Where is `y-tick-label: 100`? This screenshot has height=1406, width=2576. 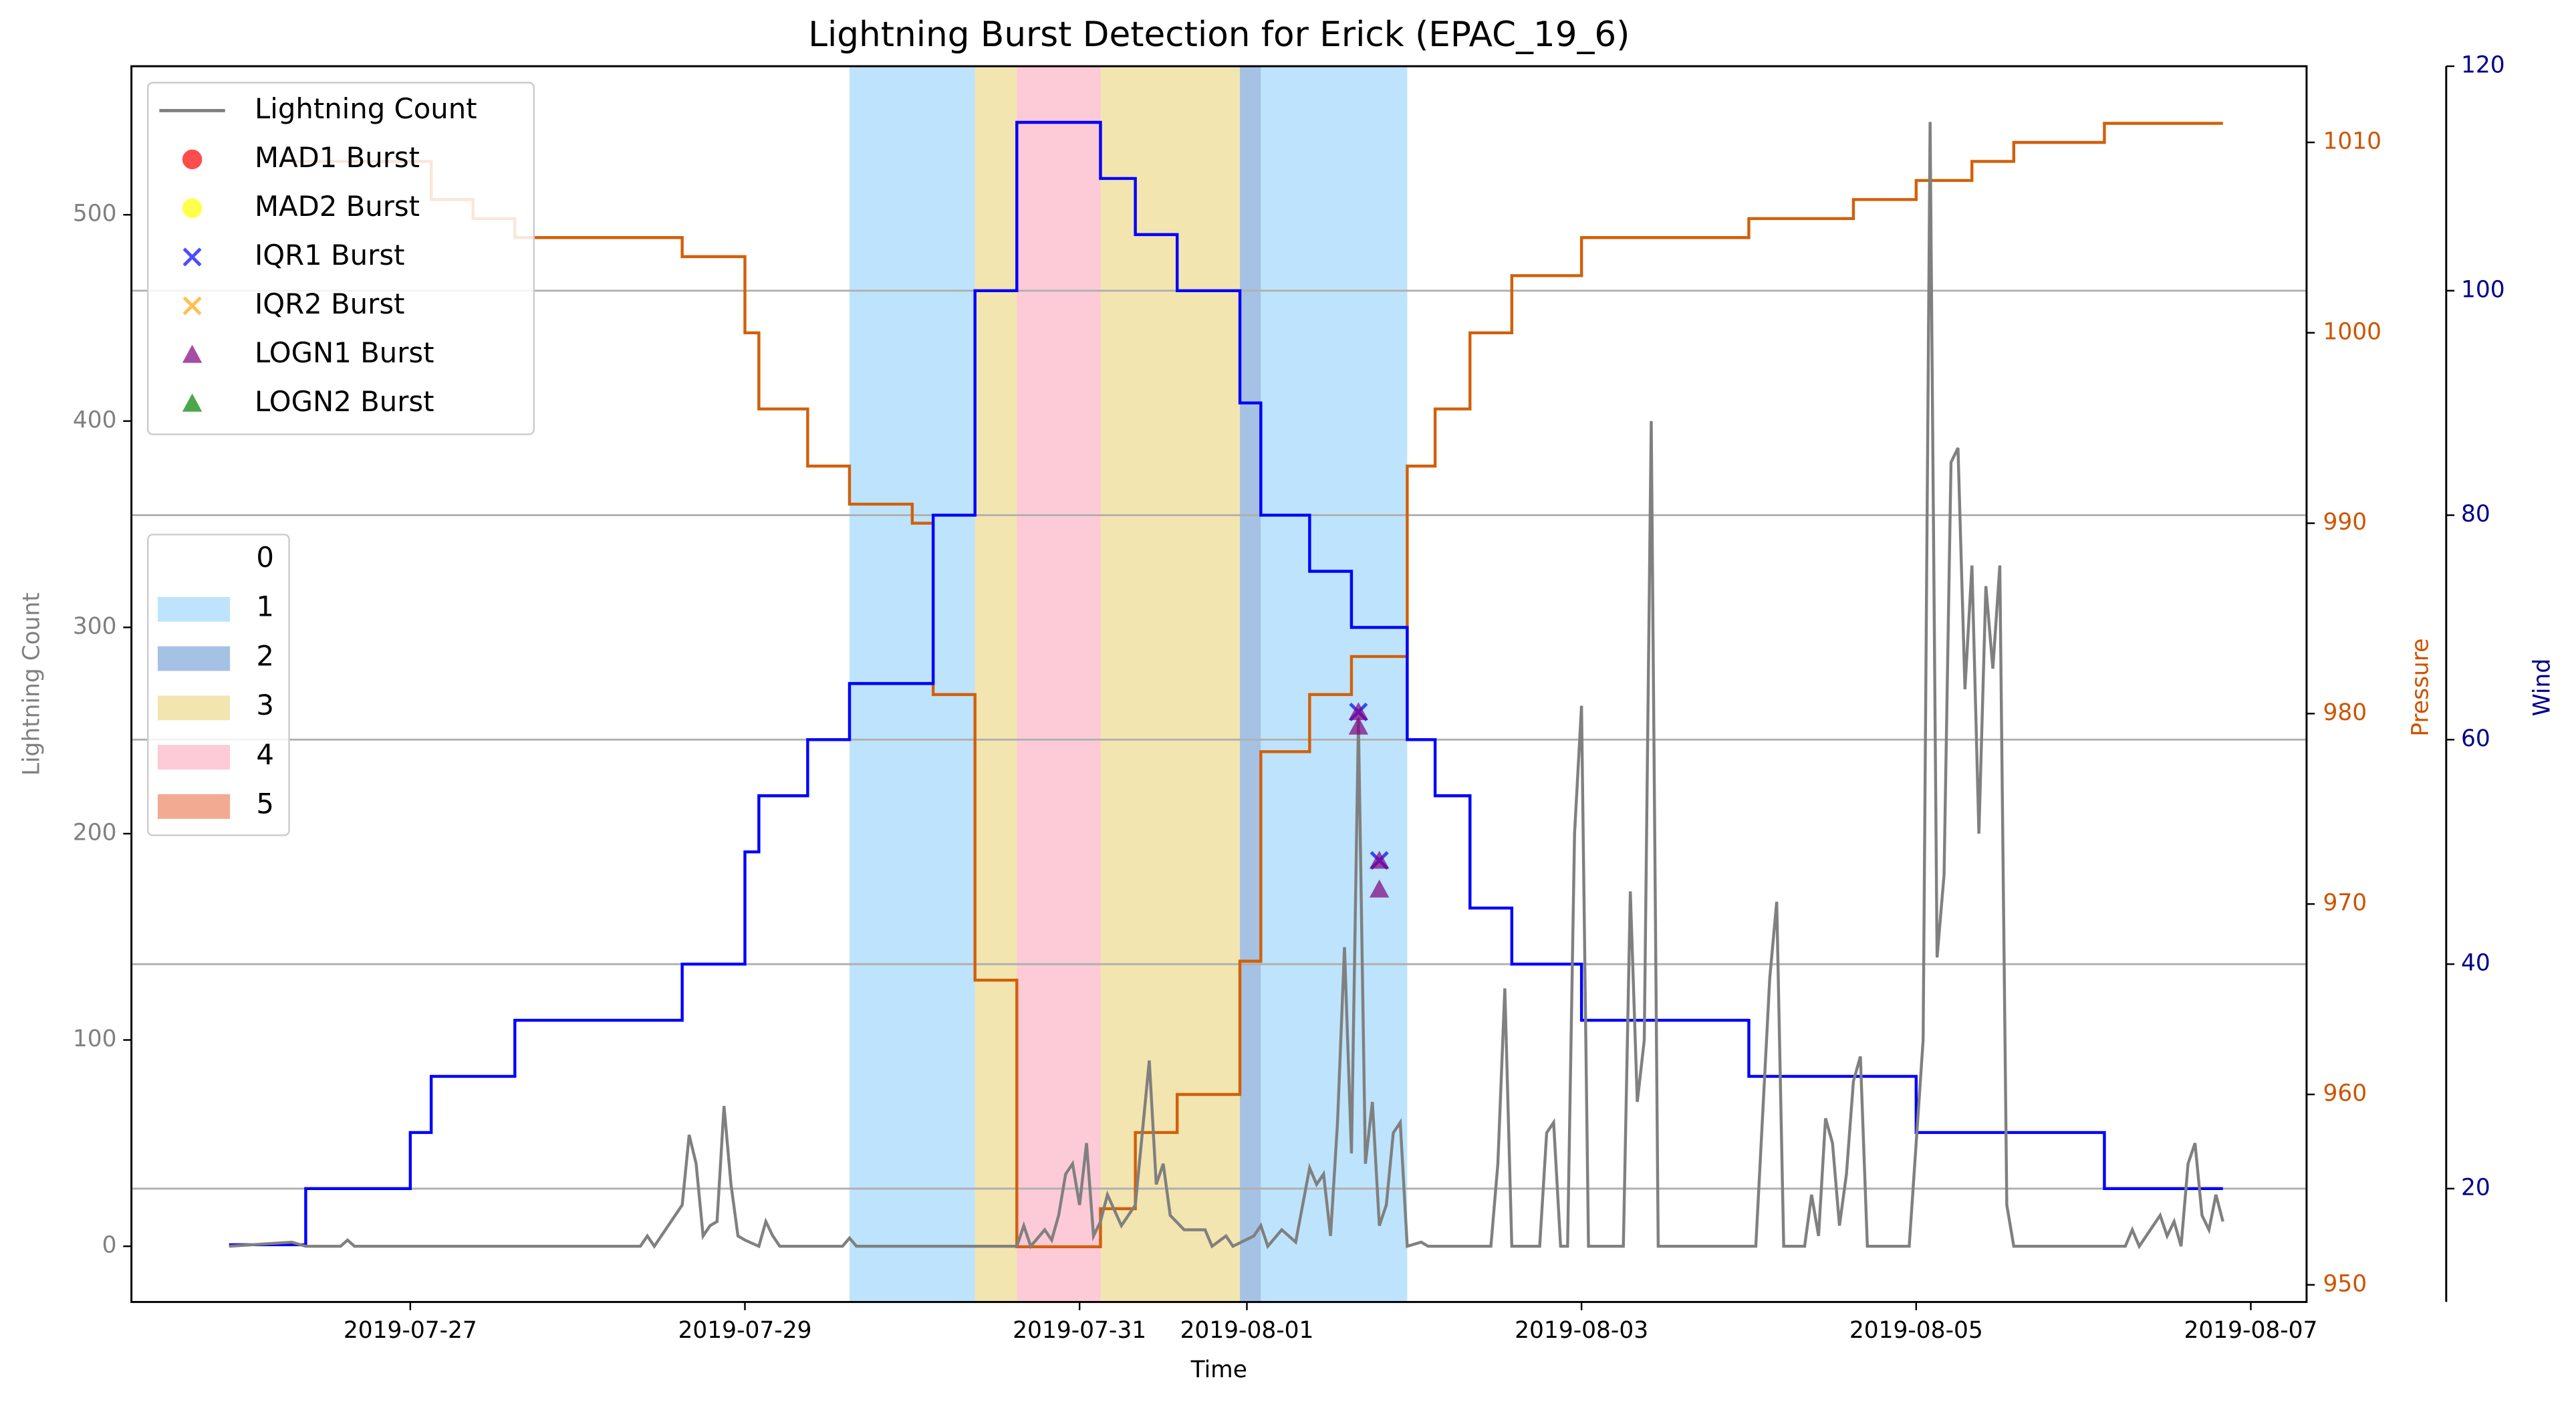 y-tick-label: 100 is located at coordinates (95, 1039).